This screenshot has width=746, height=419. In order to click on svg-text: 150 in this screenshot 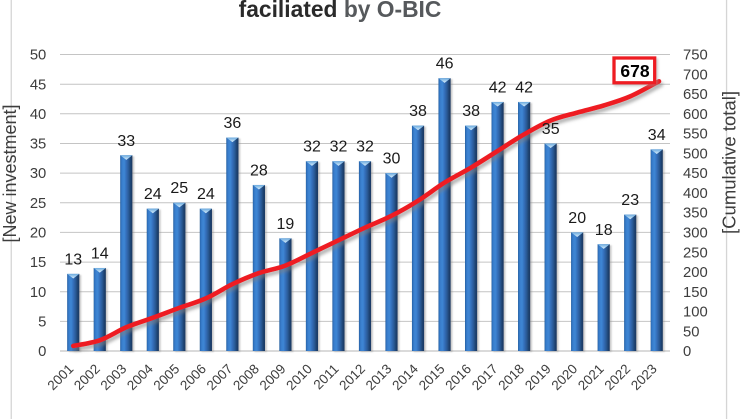, I will do `click(695, 293)`.